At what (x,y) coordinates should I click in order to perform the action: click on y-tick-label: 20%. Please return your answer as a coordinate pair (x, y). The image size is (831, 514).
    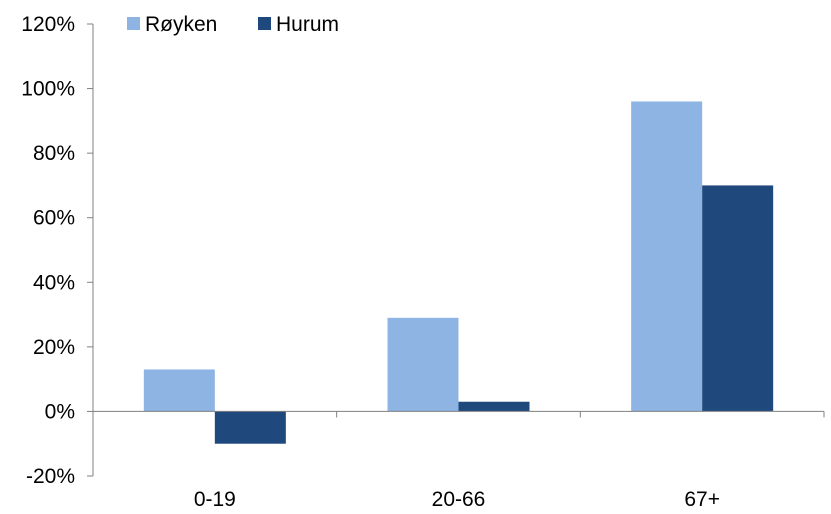
    Looking at the image, I should click on (54, 347).